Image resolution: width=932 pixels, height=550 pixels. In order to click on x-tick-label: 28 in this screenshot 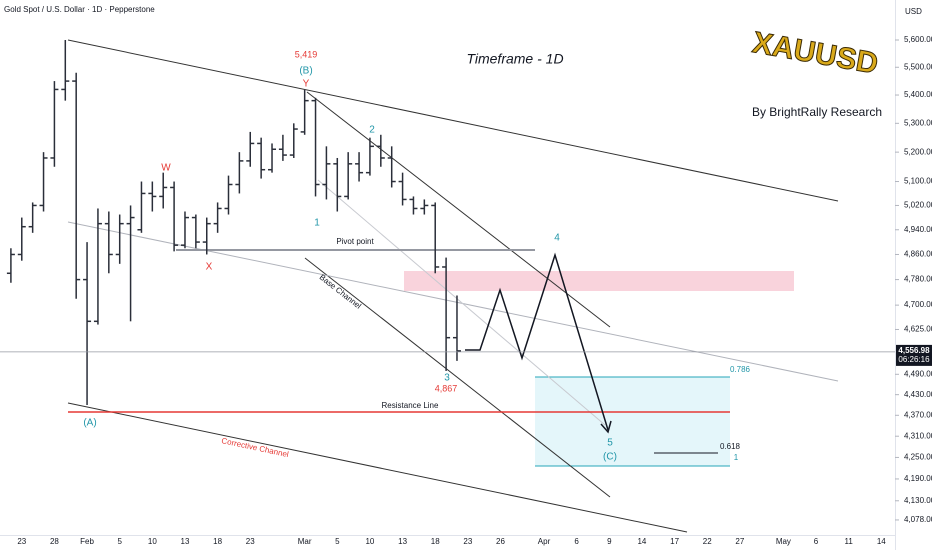, I will do `click(54, 541)`.